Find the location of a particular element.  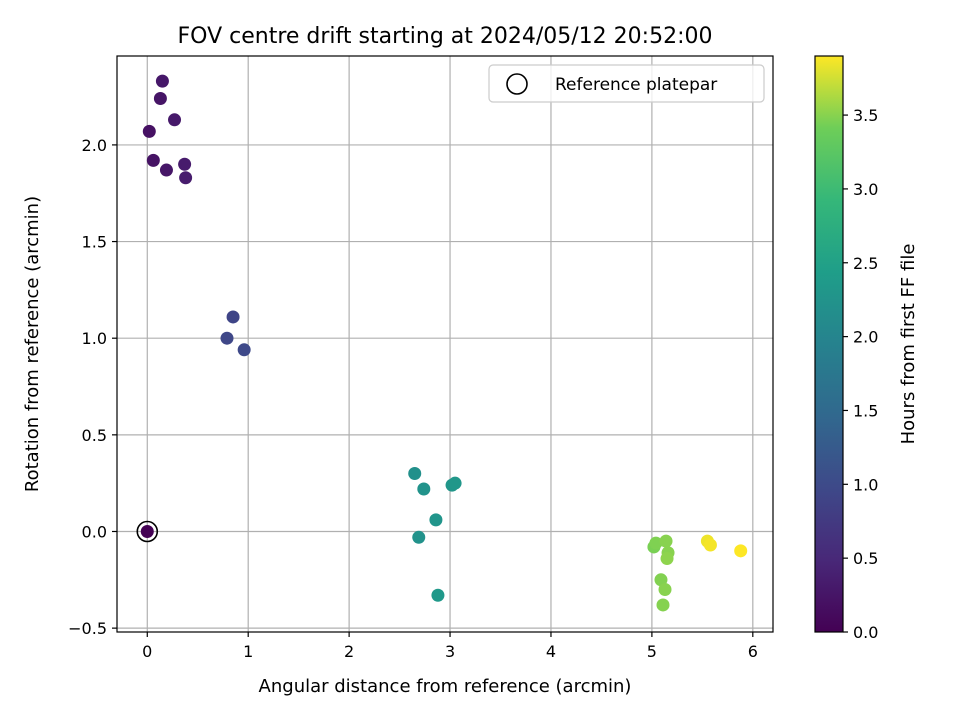

legend-entry-reference-platepar: Reference platepar is located at coordinates (636, 85).